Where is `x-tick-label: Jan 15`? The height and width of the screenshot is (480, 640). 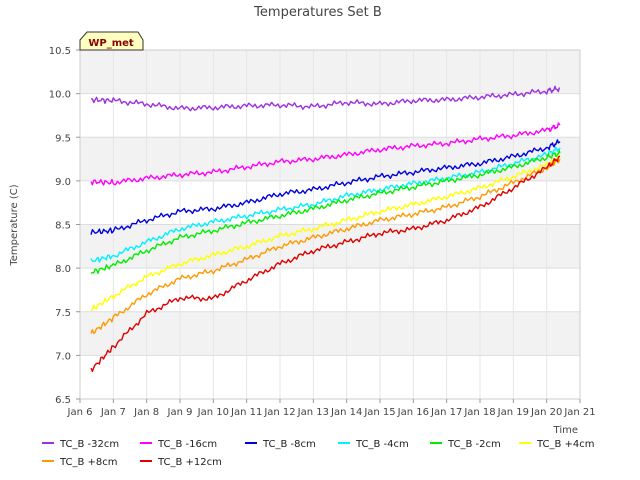 x-tick-label: Jan 15 is located at coordinates (379, 412).